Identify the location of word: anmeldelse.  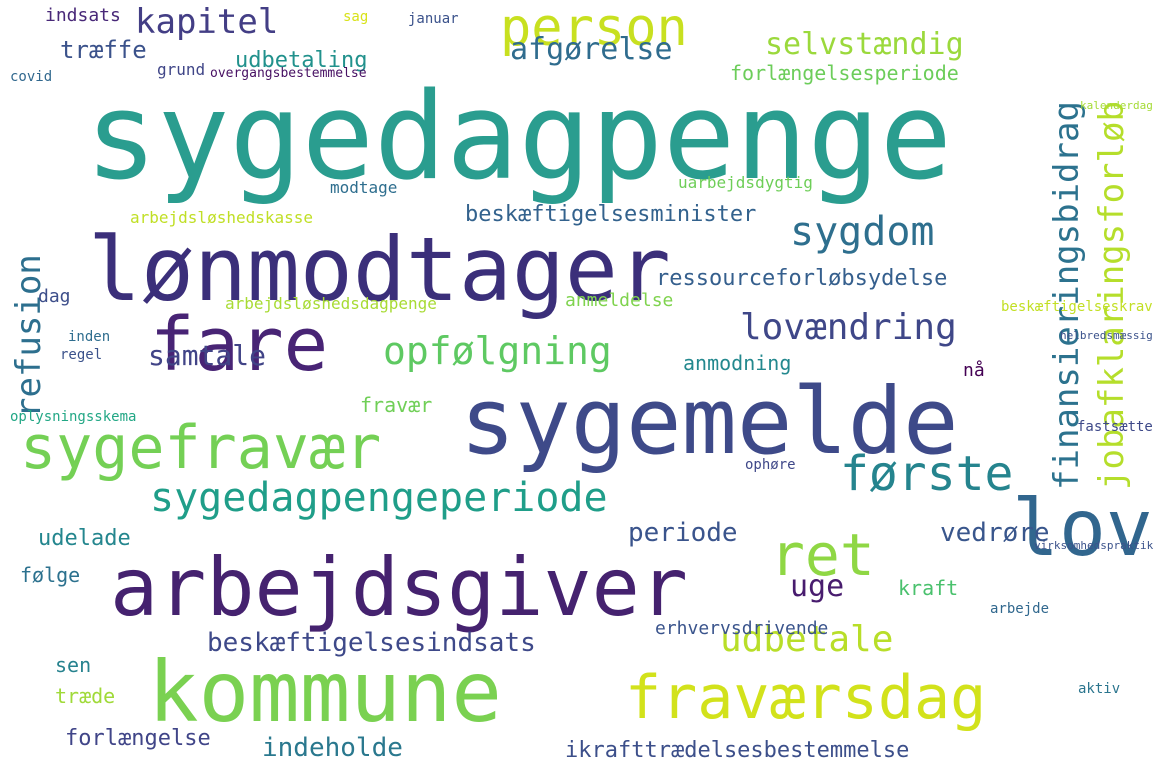
(619, 300).